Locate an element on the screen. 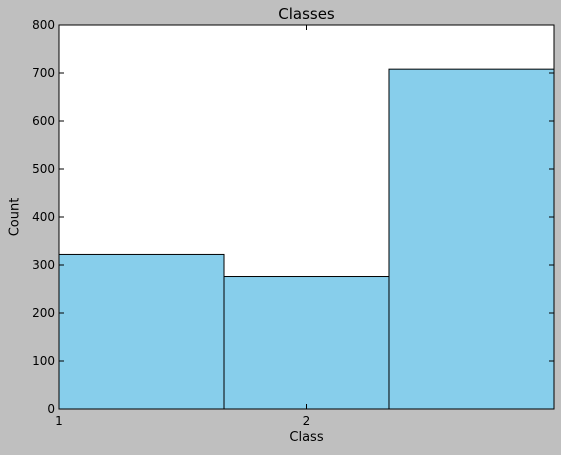 The height and width of the screenshot is (455, 561). x-tick-label: 1 is located at coordinates (59, 421).